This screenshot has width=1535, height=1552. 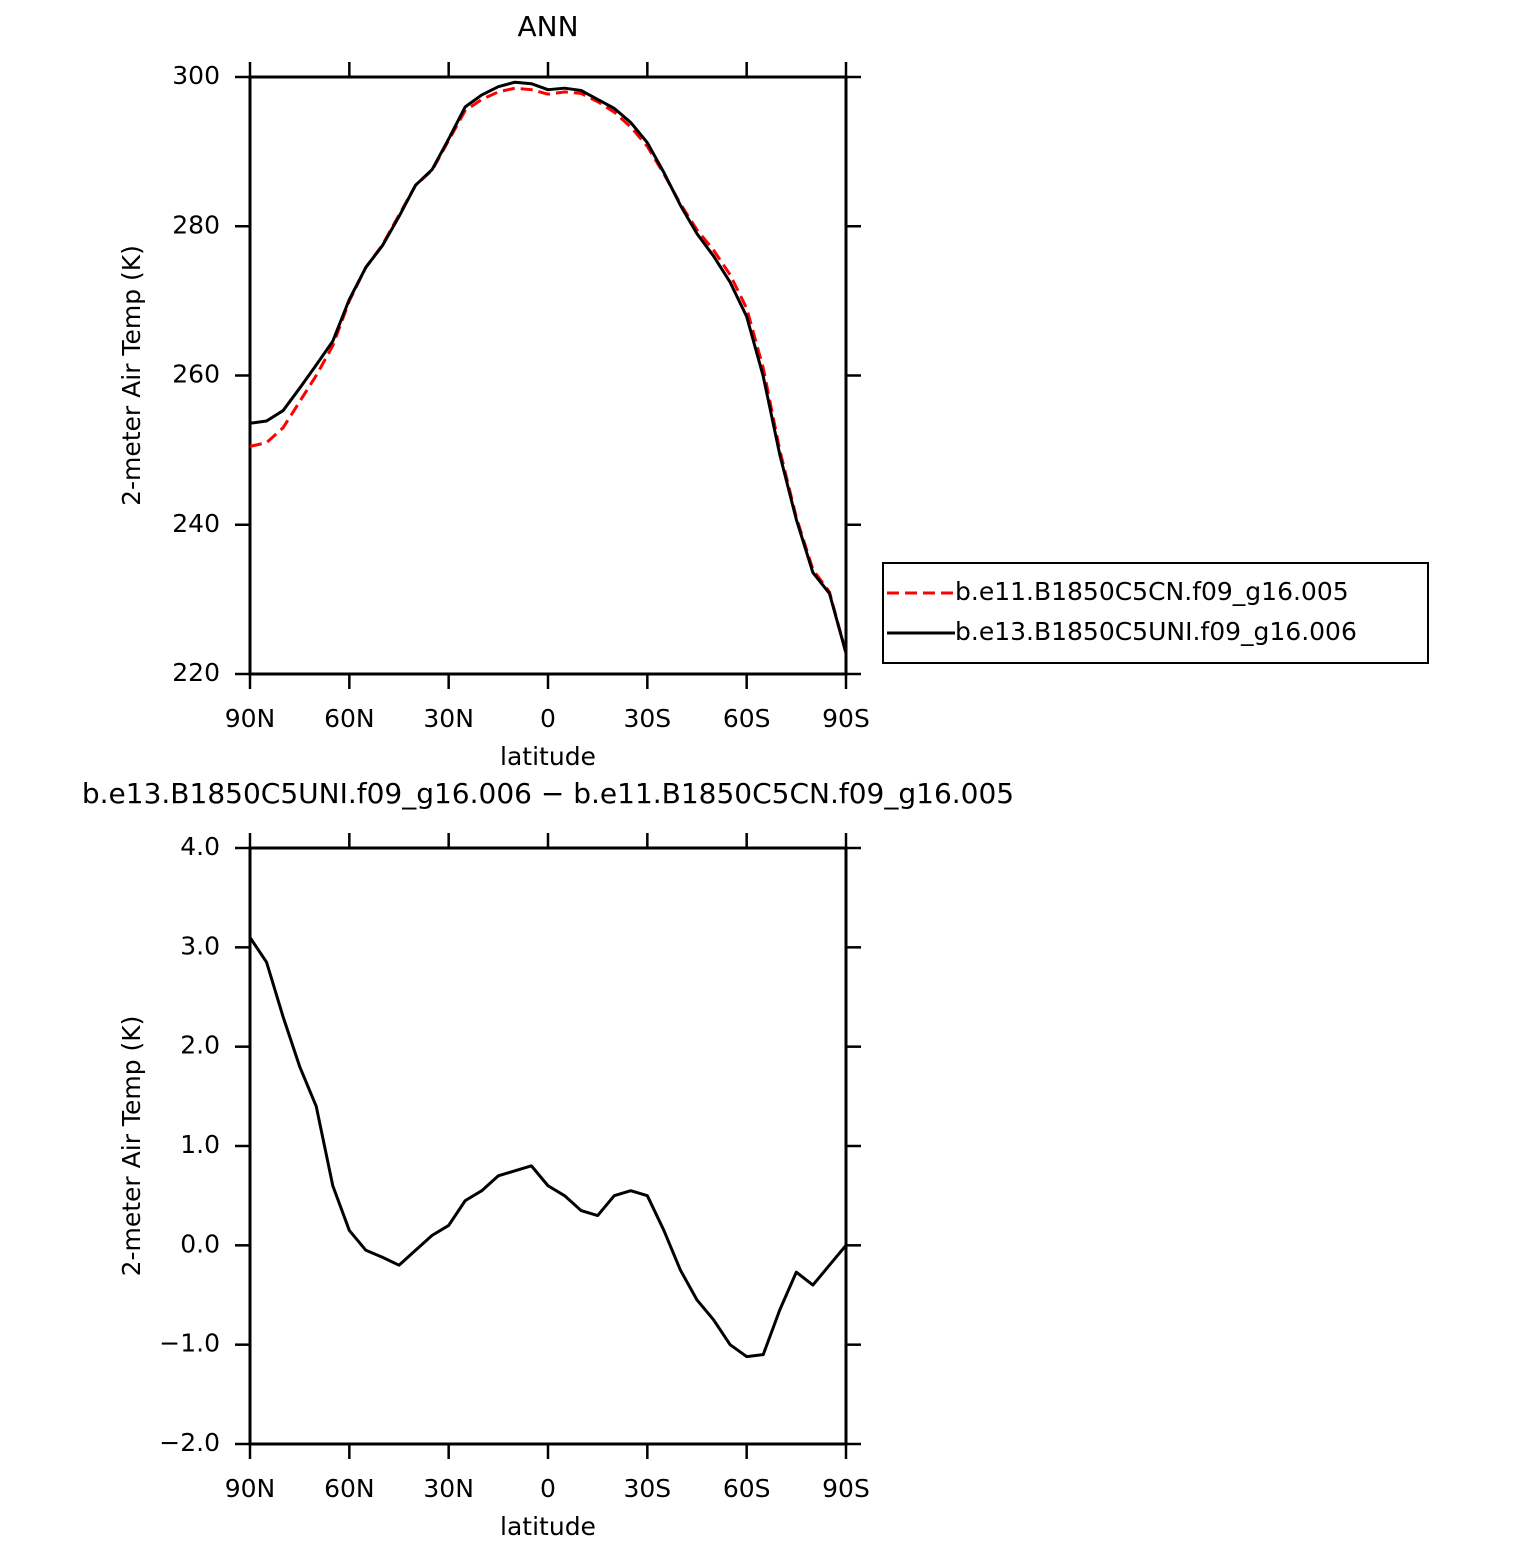 What do you see at coordinates (200, 945) in the screenshot?
I see `y-tick-label: 3.0` at bounding box center [200, 945].